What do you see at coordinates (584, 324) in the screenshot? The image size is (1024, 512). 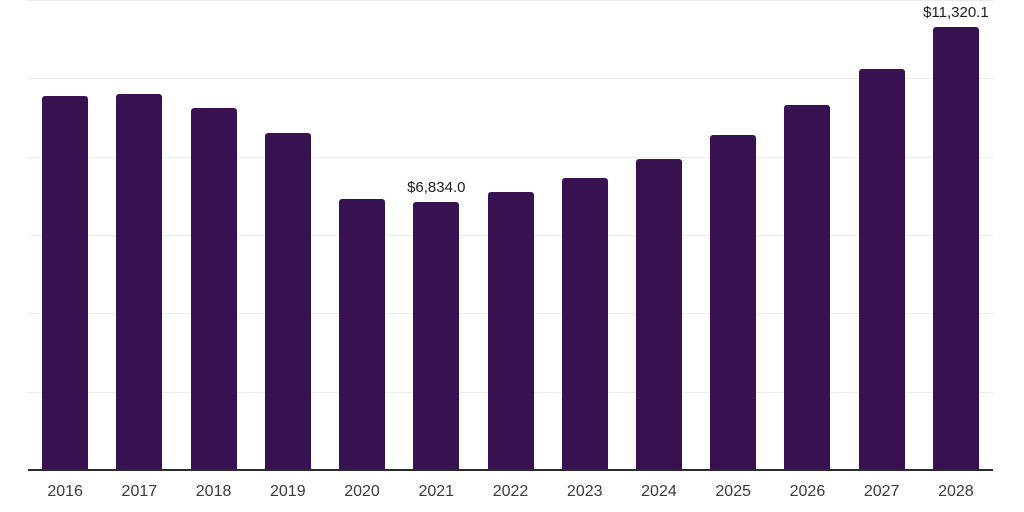 I see `bar-2023` at bounding box center [584, 324].